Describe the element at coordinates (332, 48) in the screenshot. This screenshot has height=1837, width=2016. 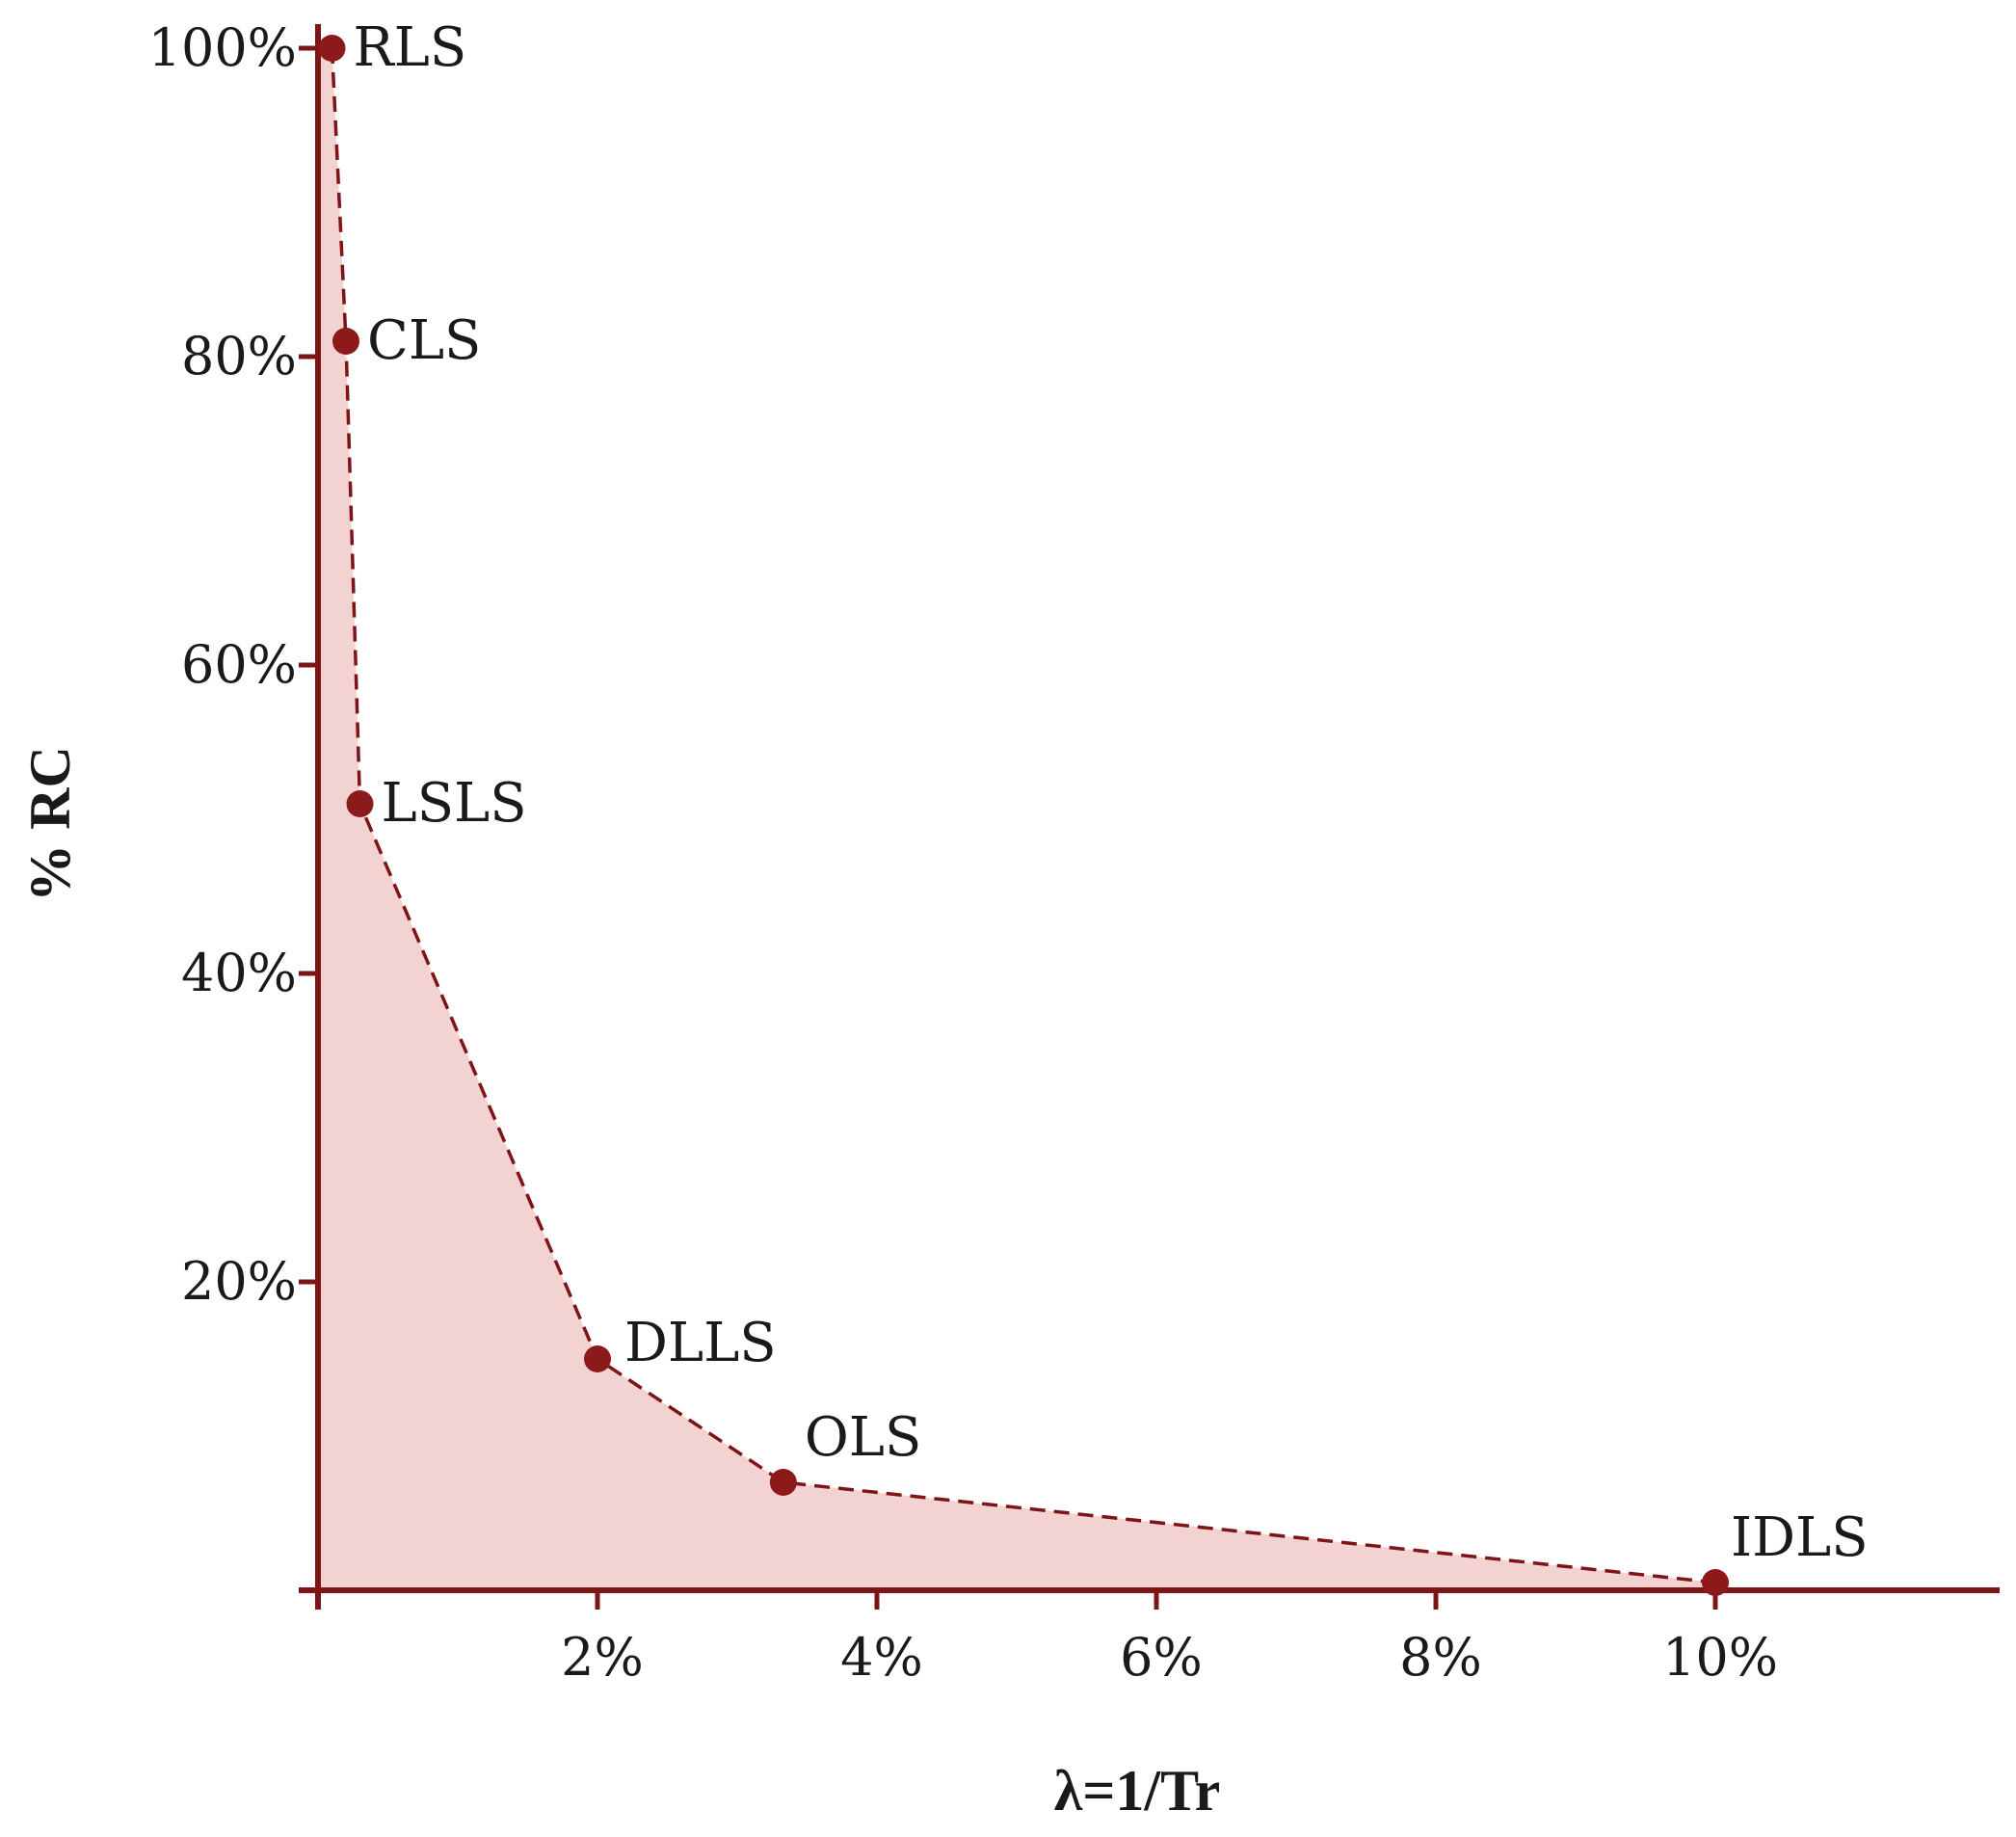
I see `data-point-rls` at that location.